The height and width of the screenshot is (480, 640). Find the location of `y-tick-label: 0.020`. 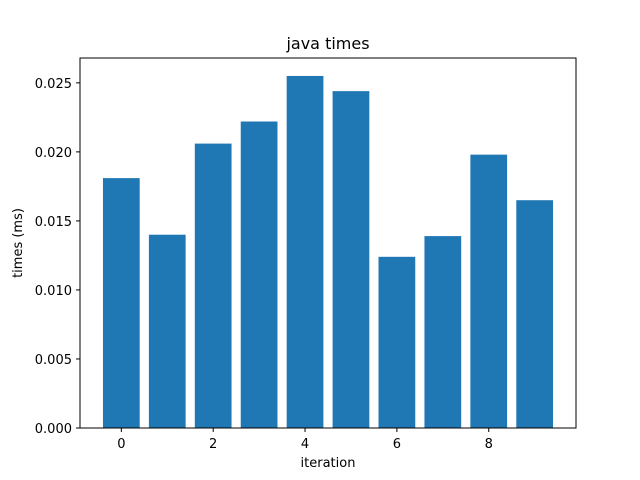

y-tick-label: 0.020 is located at coordinates (53, 153).